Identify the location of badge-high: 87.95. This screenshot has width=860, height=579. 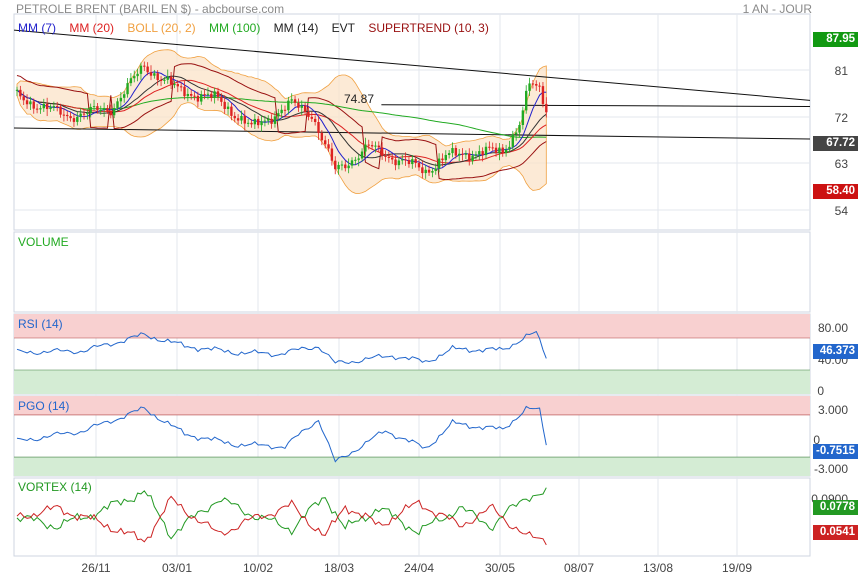
(835, 39).